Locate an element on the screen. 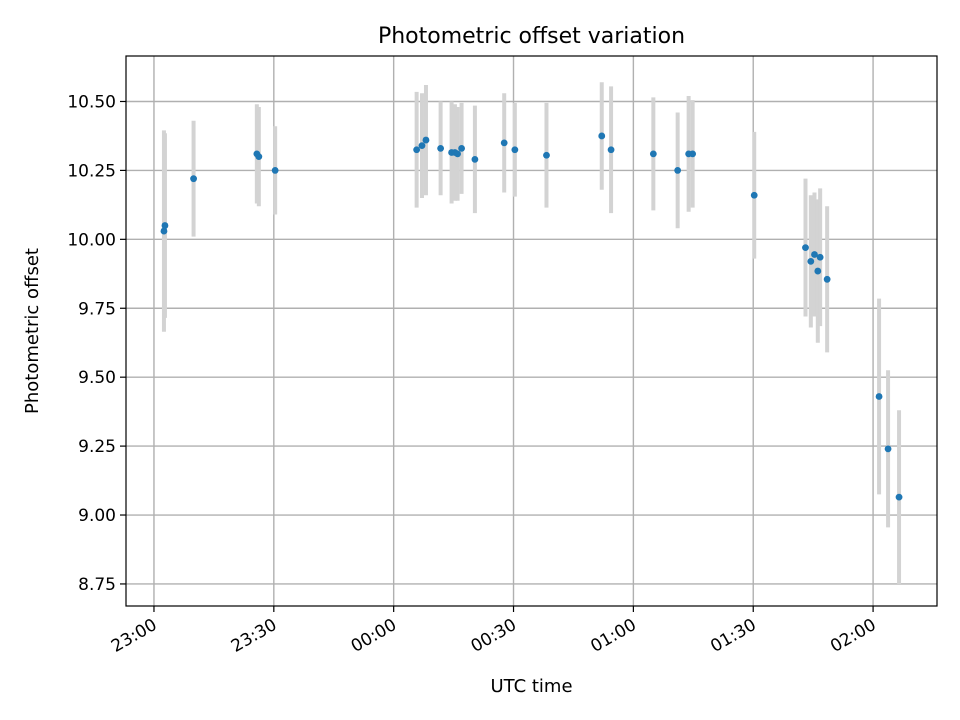  y-tick-label: 9.50 is located at coordinates (97, 378).